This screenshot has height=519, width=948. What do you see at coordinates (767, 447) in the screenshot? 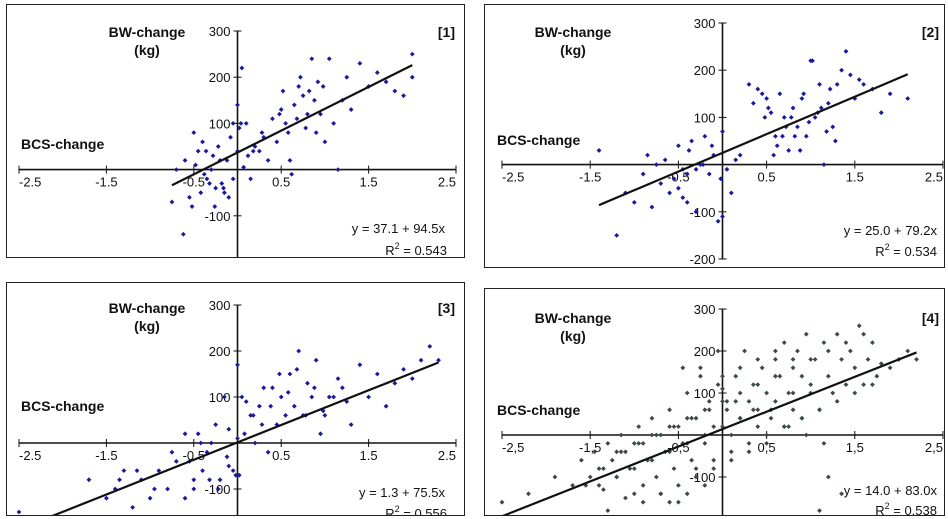
I see `x-tick-label: 0,5` at bounding box center [767, 447].